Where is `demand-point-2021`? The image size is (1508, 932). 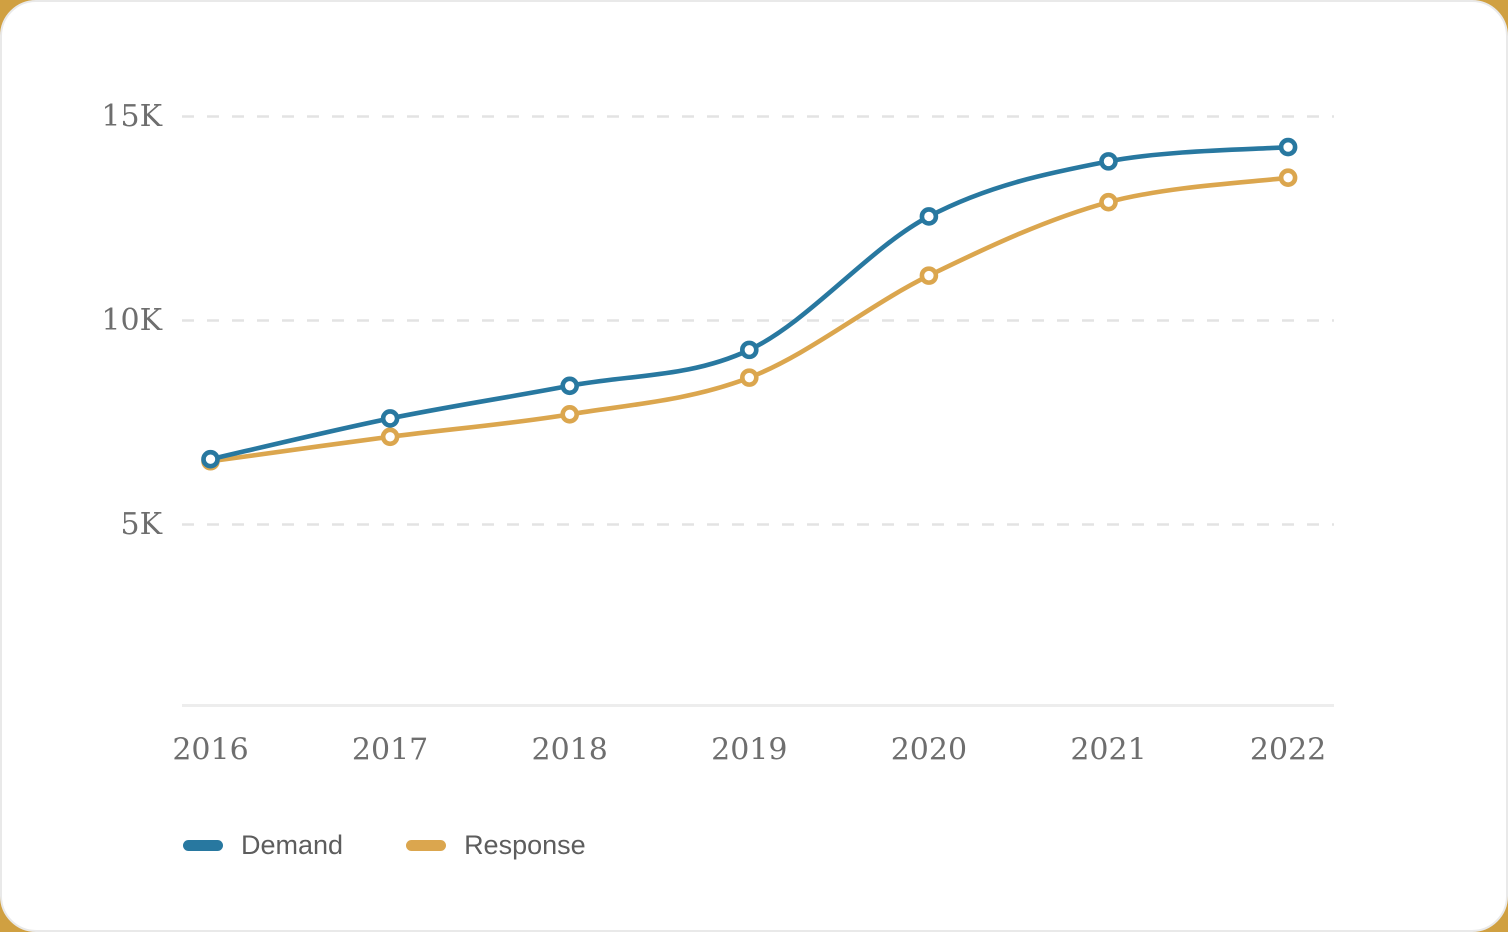
demand-point-2021 is located at coordinates (1108, 161).